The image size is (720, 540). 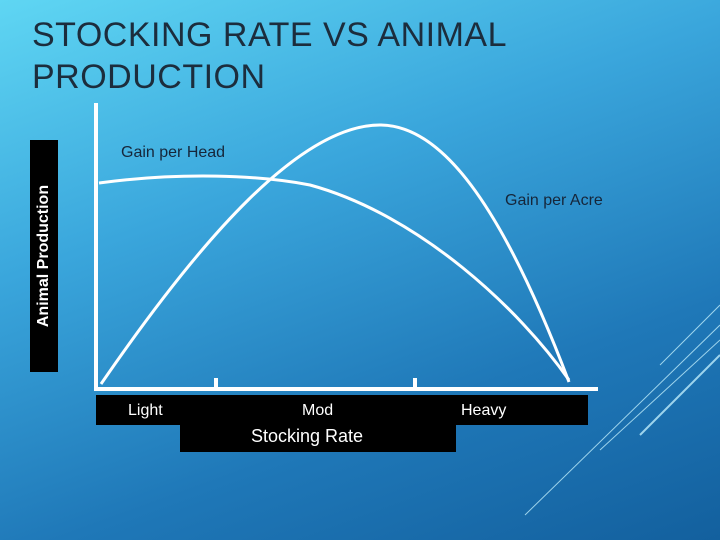 What do you see at coordinates (622, 410) in the screenshot?
I see `decorative-lines` at bounding box center [622, 410].